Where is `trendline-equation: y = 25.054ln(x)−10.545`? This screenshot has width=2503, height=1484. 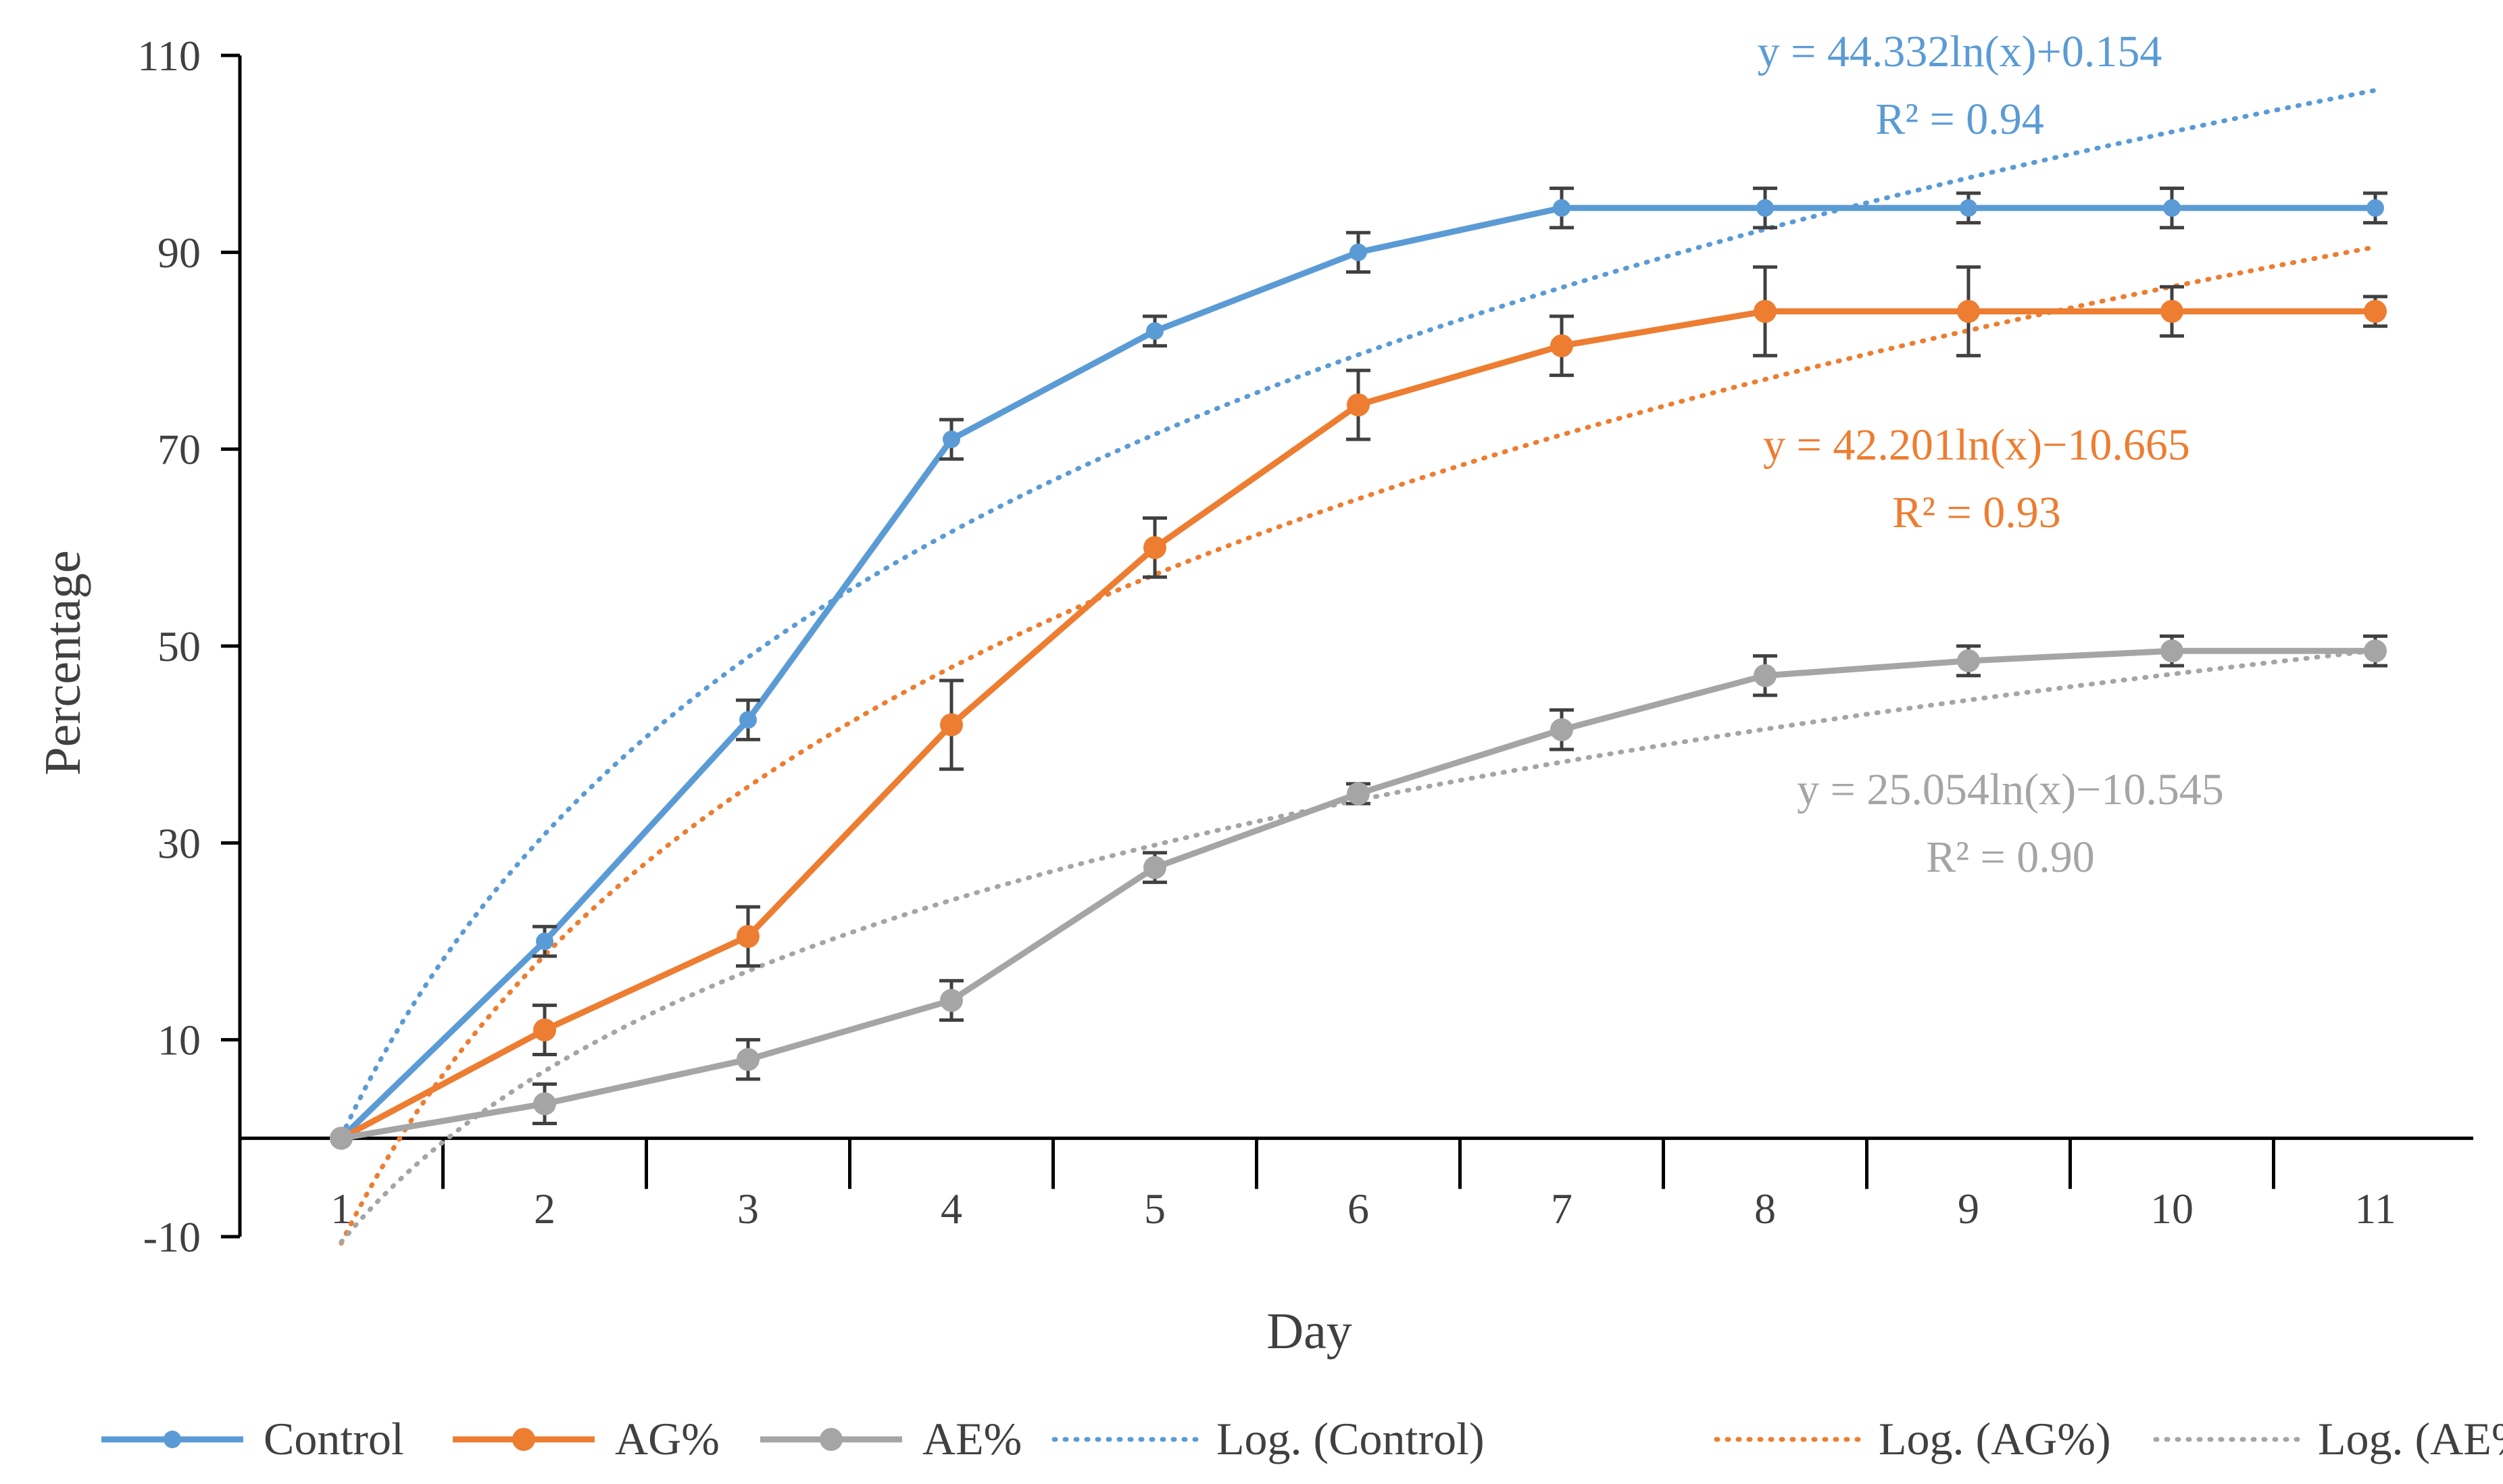 trendline-equation: y = 25.054ln(x)−10.545 is located at coordinates (2010, 789).